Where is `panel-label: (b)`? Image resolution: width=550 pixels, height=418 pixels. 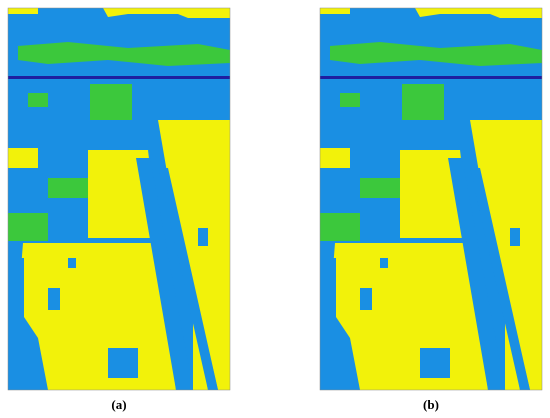
panel-label: (b) is located at coordinates (431, 404).